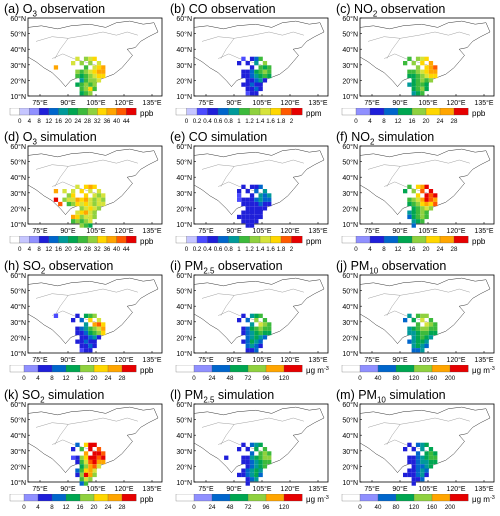  I want to click on lat-tick-label: 30°N, so click(184, 452).